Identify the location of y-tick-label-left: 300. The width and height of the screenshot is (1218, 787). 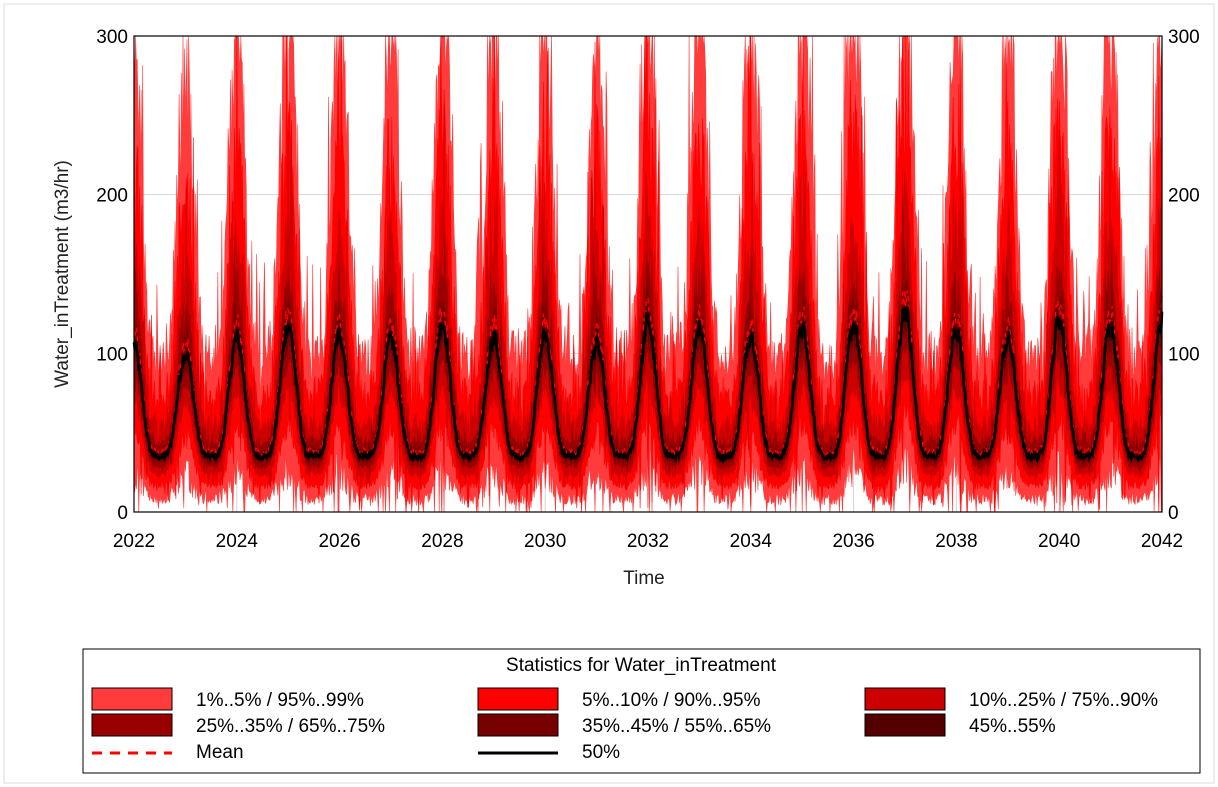
(112, 37).